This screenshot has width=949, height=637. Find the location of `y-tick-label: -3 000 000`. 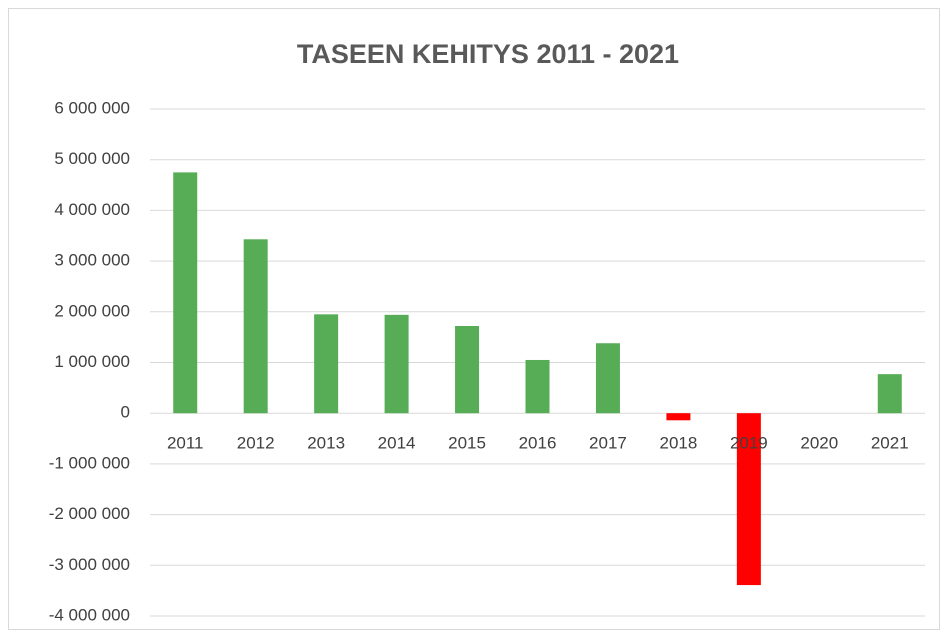

y-tick-label: -3 000 000 is located at coordinates (89, 564).